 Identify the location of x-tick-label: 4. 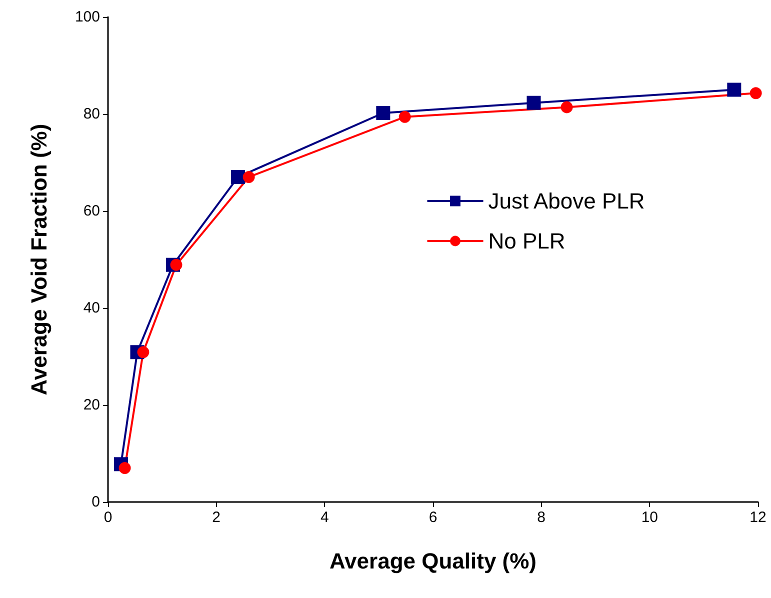
(324, 517).